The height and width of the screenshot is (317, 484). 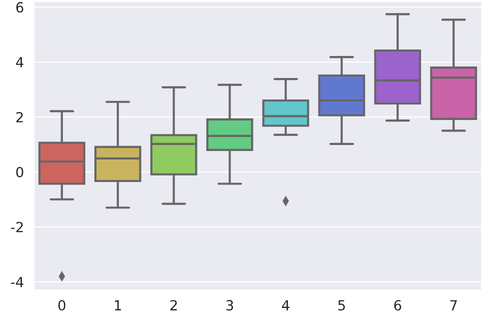 I want to click on x-tick-label: 5, so click(x=341, y=305).